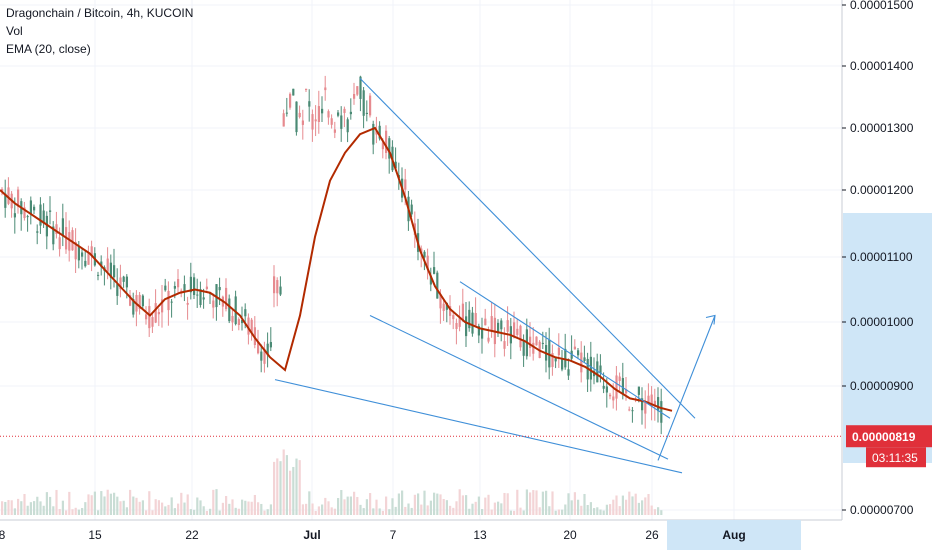 This screenshot has width=932, height=550. I want to click on time-tick-label: Jul, so click(311, 535).